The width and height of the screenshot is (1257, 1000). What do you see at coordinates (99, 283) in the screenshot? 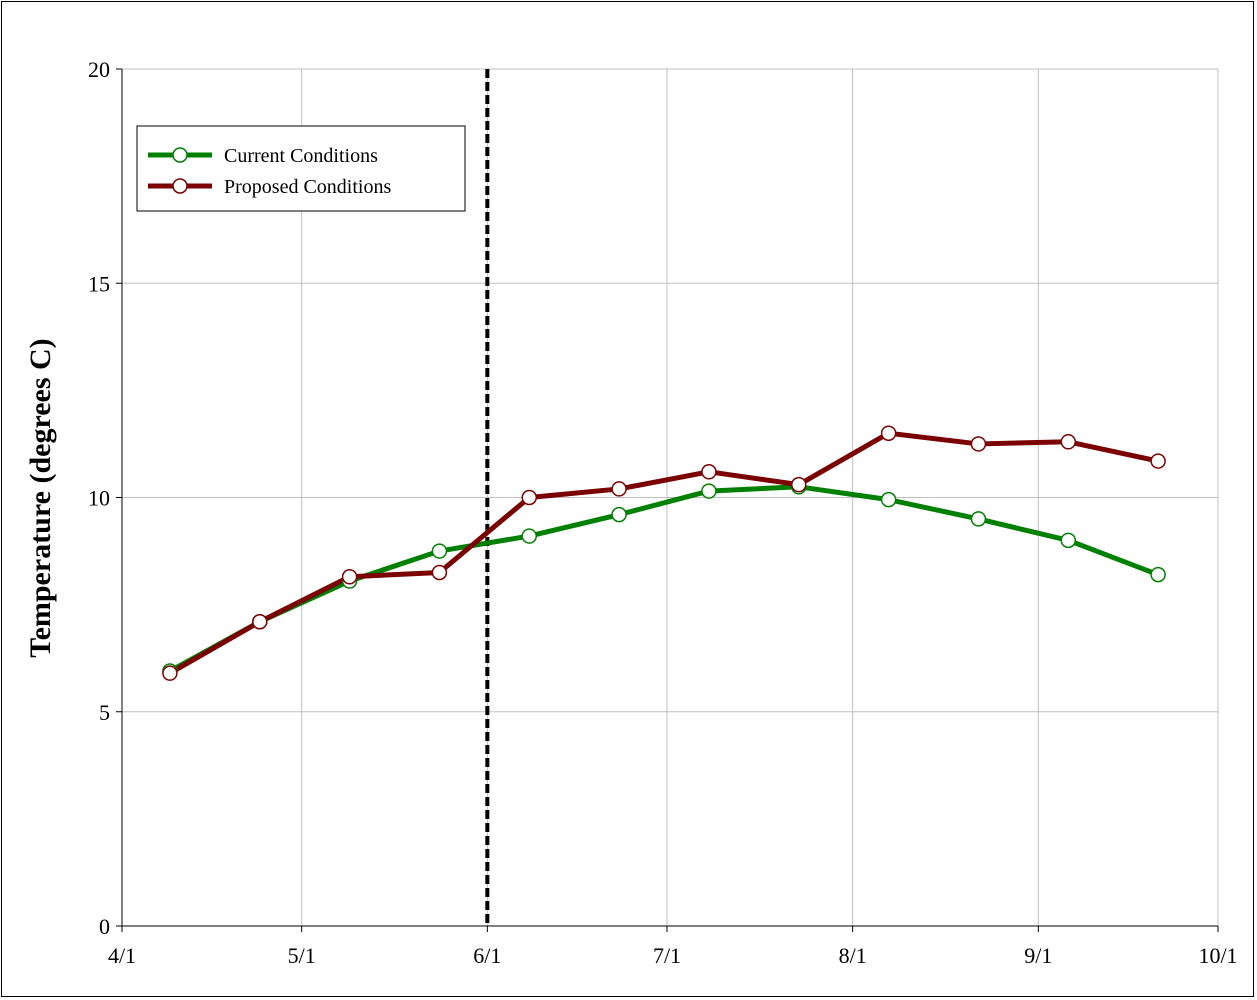
I see `y-tick-label: 15` at bounding box center [99, 283].